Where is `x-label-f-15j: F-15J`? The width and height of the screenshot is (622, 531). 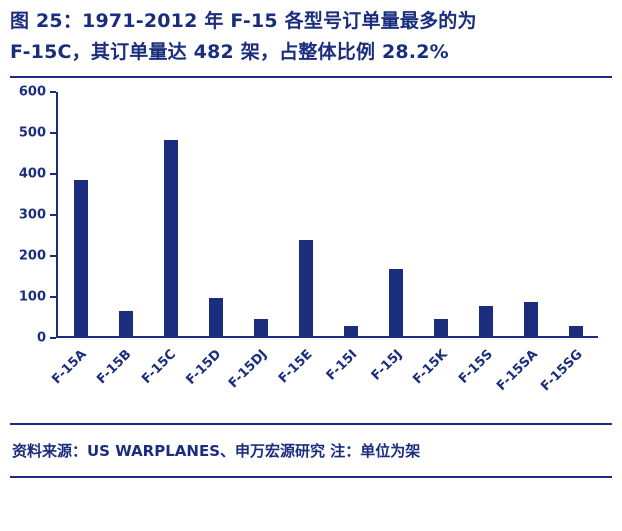
x-label-f-15j: F-15J is located at coordinates (387, 365).